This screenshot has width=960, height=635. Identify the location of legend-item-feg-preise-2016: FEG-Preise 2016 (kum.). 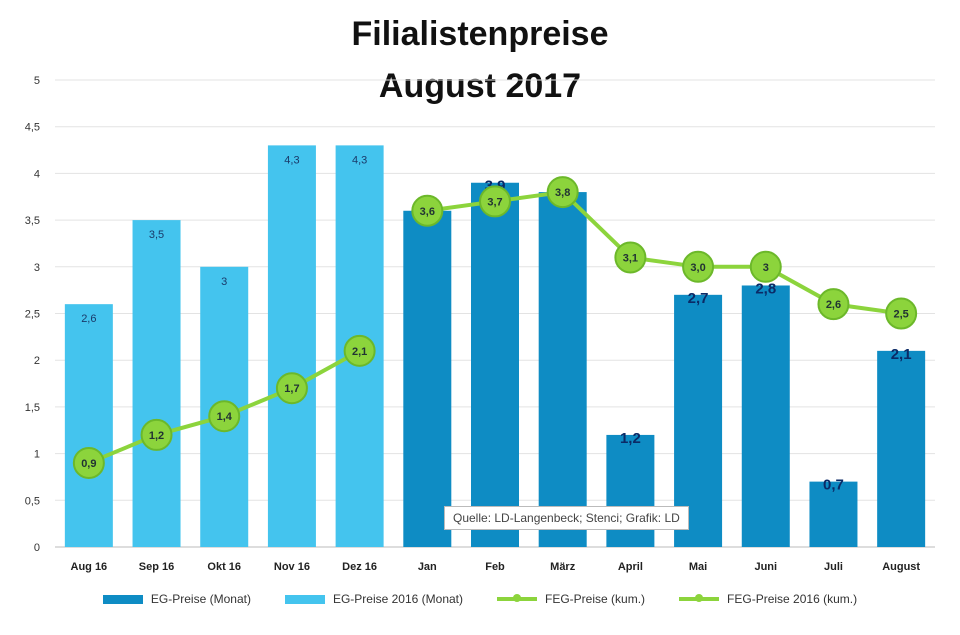
(768, 599).